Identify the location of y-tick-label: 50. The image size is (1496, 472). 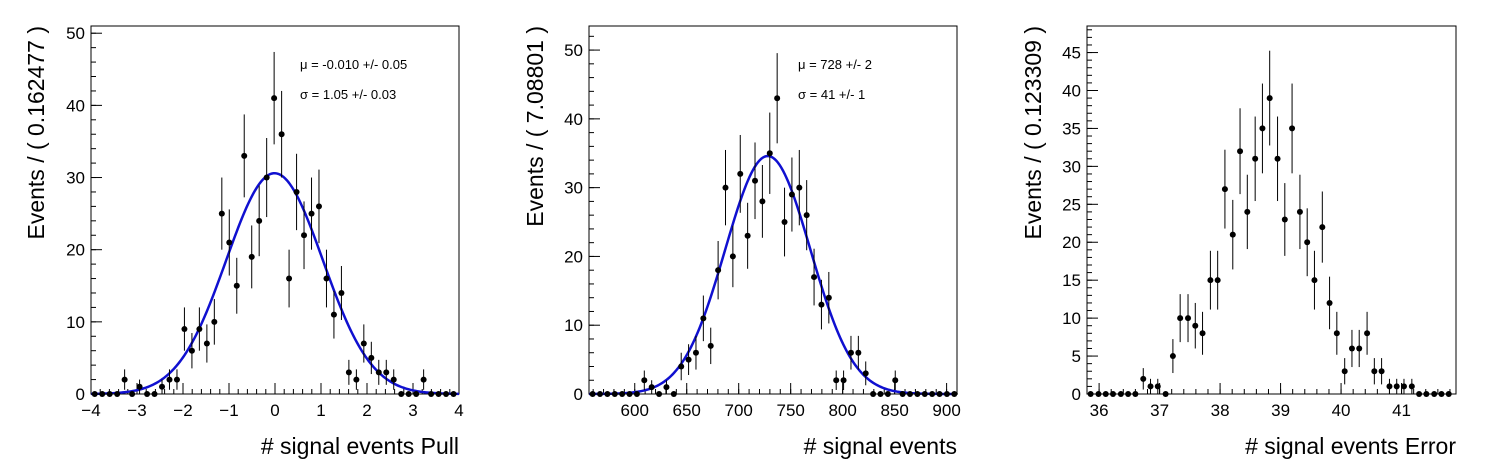
(573, 50).